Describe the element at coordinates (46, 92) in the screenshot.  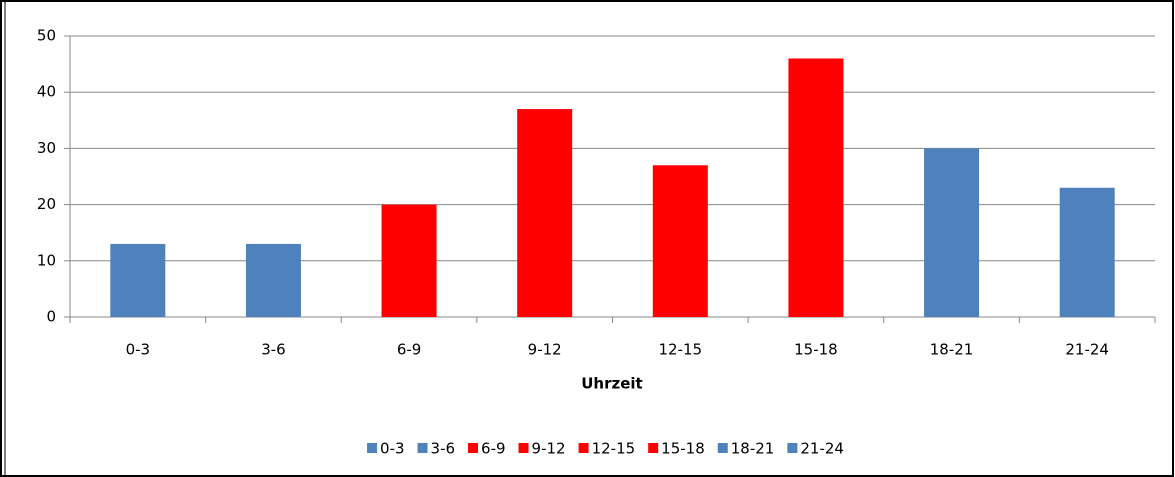
I see `y-tick-label: 40` at that location.